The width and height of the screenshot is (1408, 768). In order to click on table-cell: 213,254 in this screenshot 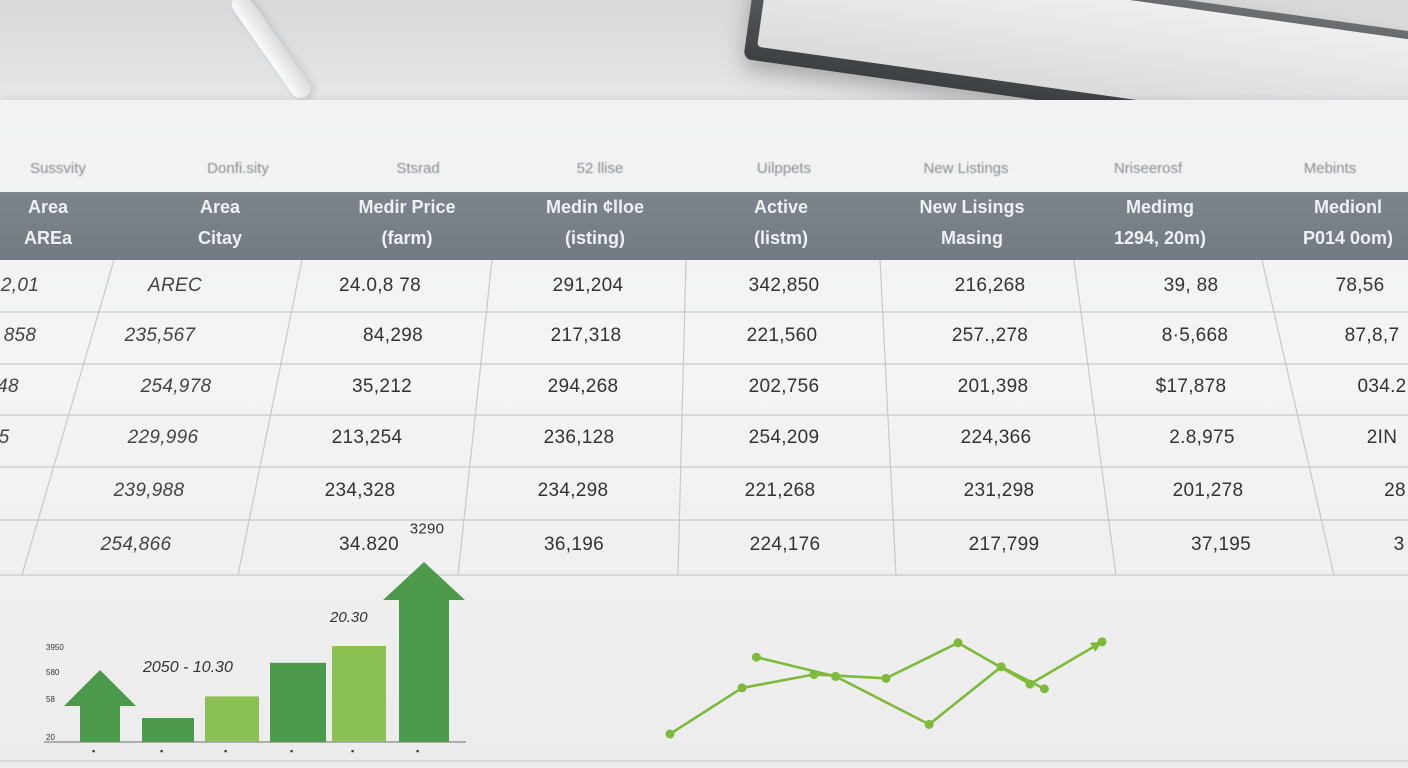, I will do `click(367, 437)`.